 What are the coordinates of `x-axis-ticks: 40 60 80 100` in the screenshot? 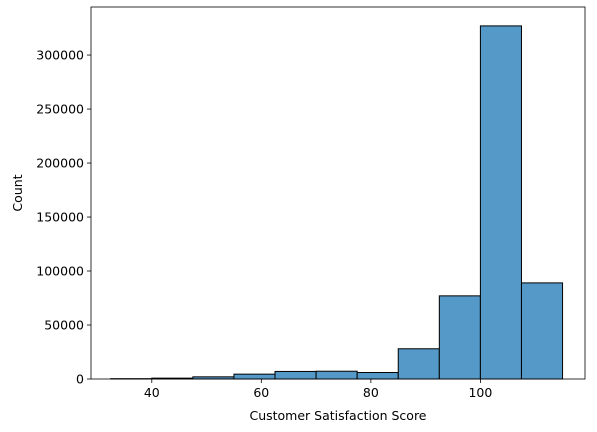 It's located at (318, 389).